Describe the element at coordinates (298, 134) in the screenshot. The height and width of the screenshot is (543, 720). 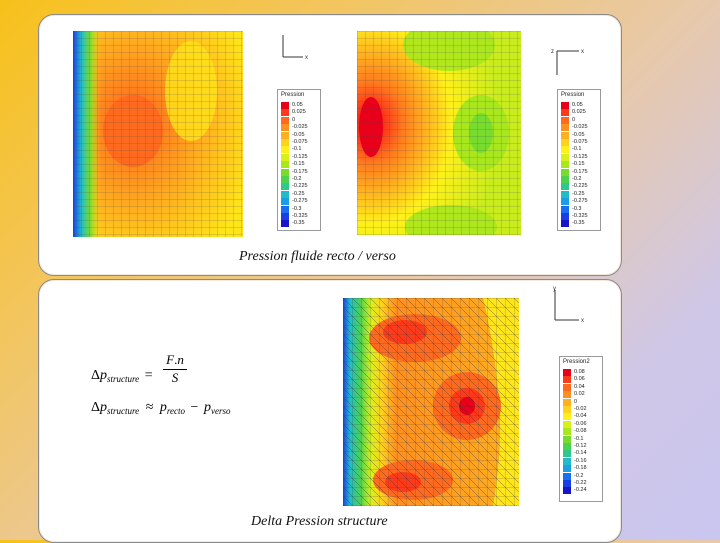
I see `legend-label: -0.05` at that location.